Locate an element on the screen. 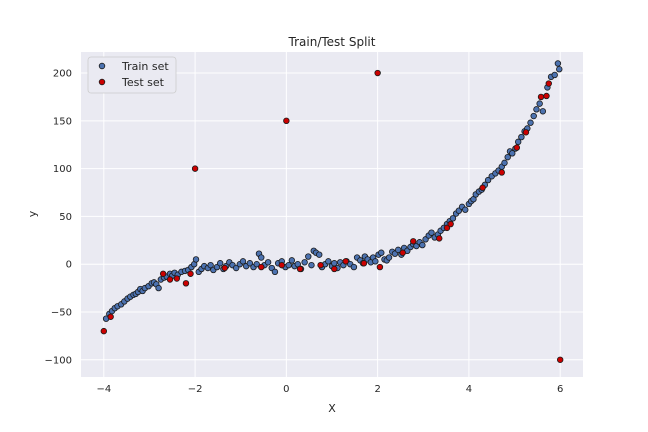 The height and width of the screenshot is (432, 648). legend-box is located at coordinates (132, 75).